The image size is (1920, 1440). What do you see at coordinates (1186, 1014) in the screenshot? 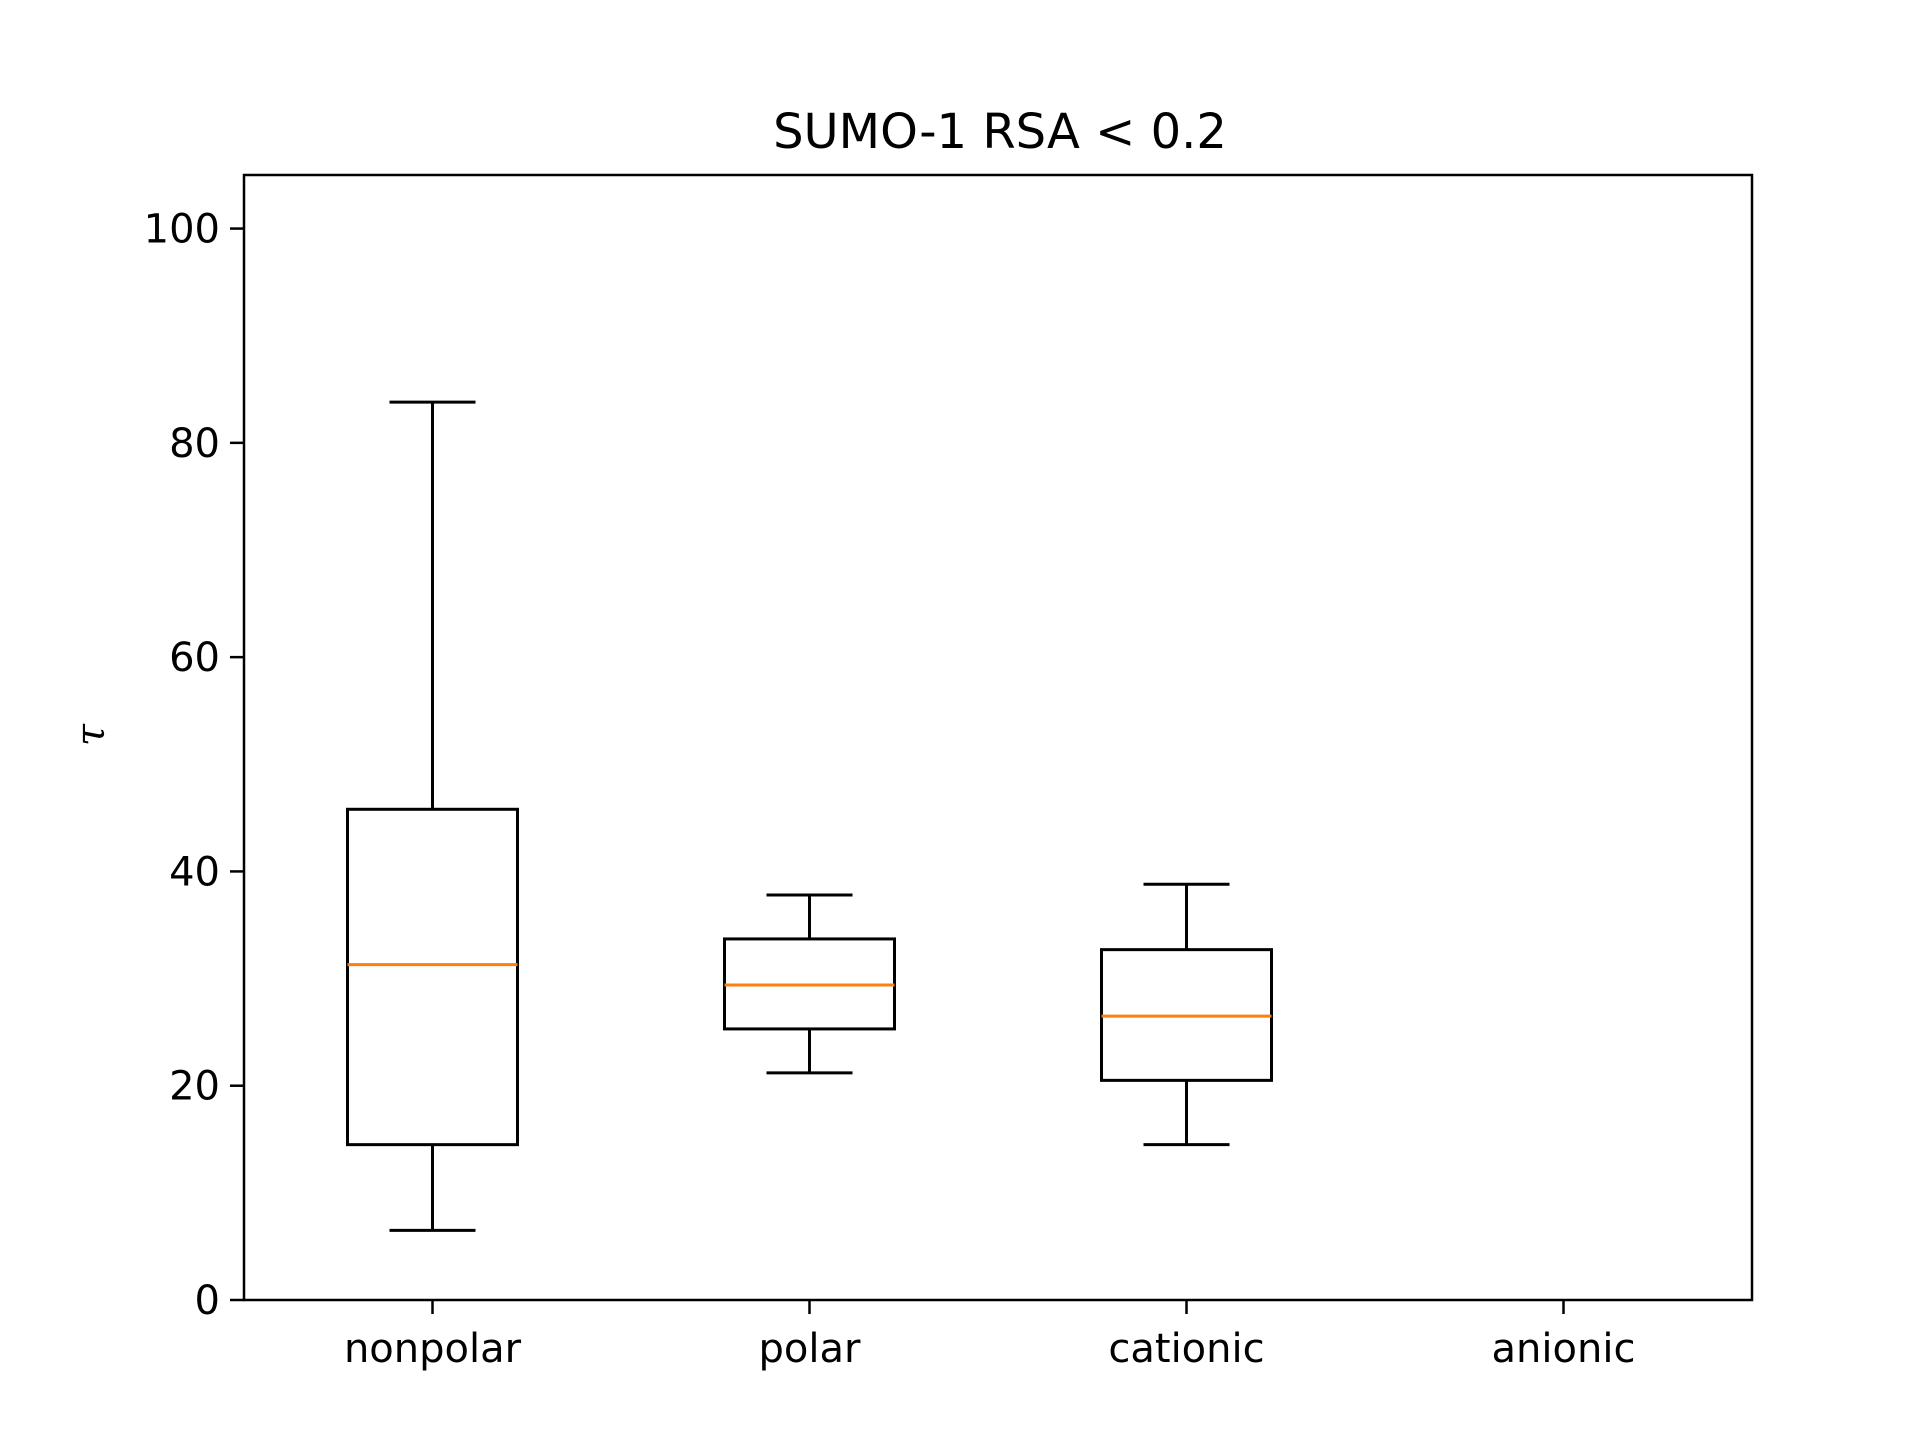
I see `box-cationic` at bounding box center [1186, 1014].